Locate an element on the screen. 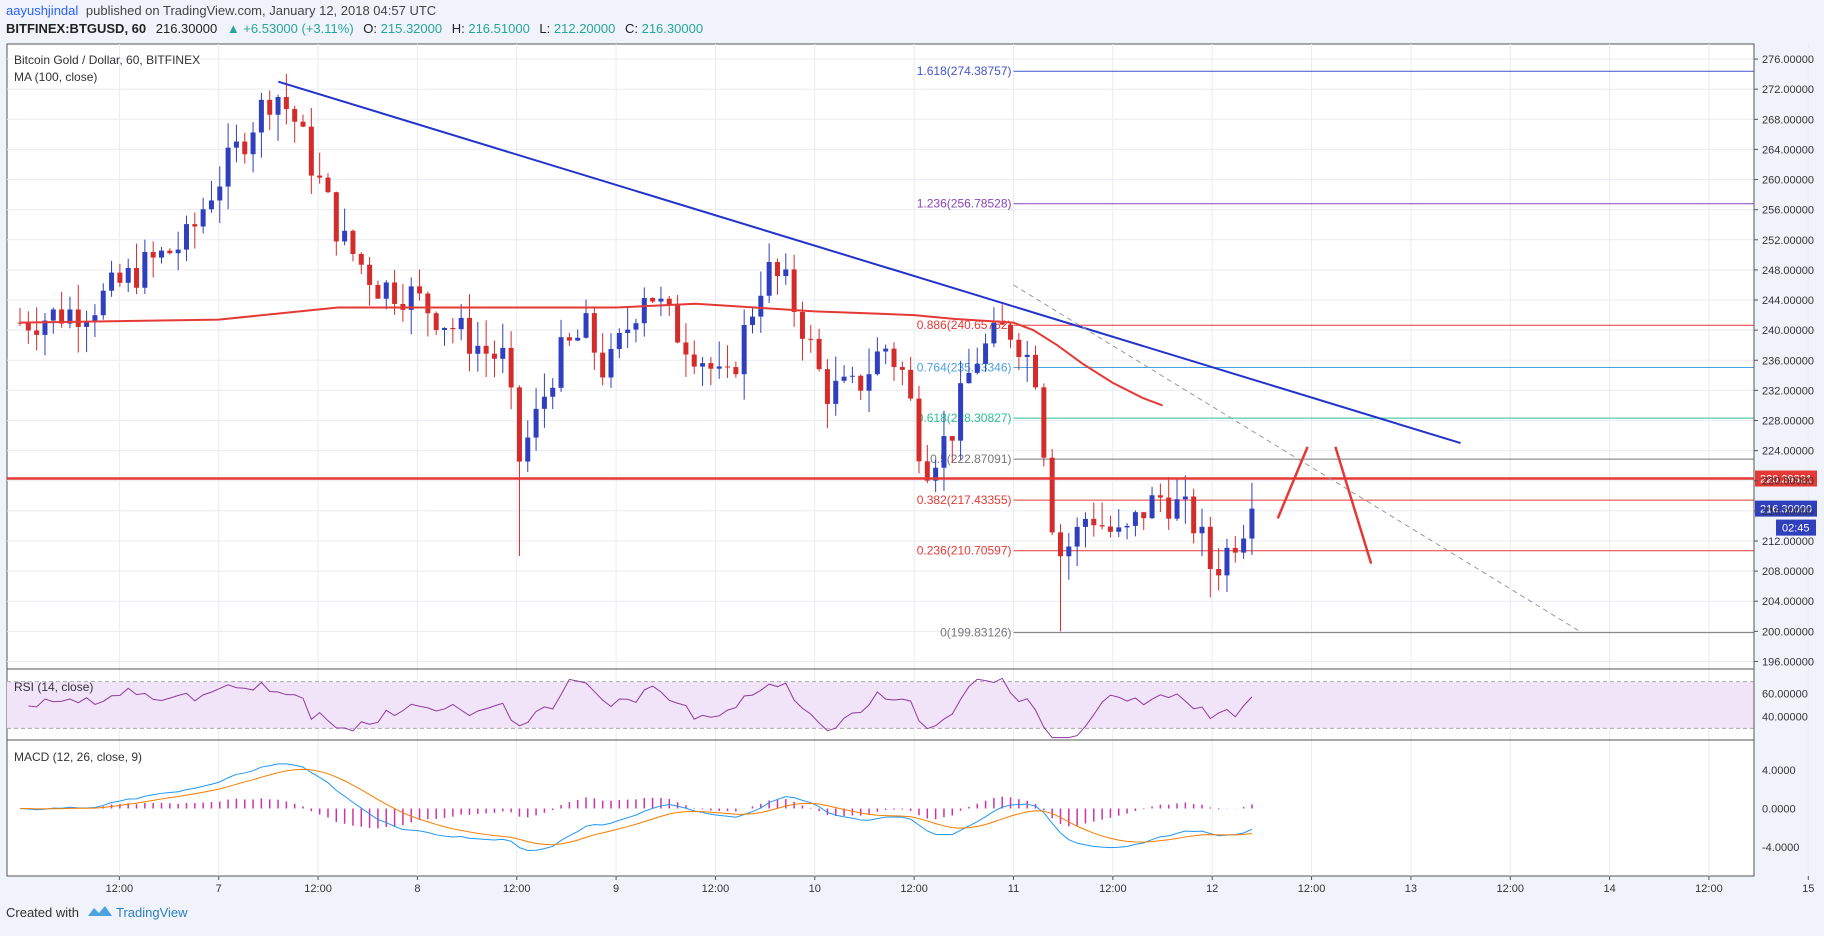 Image resolution: width=1824 pixels, height=936 pixels. y-tick-label: 268.00000 is located at coordinates (1788, 120).